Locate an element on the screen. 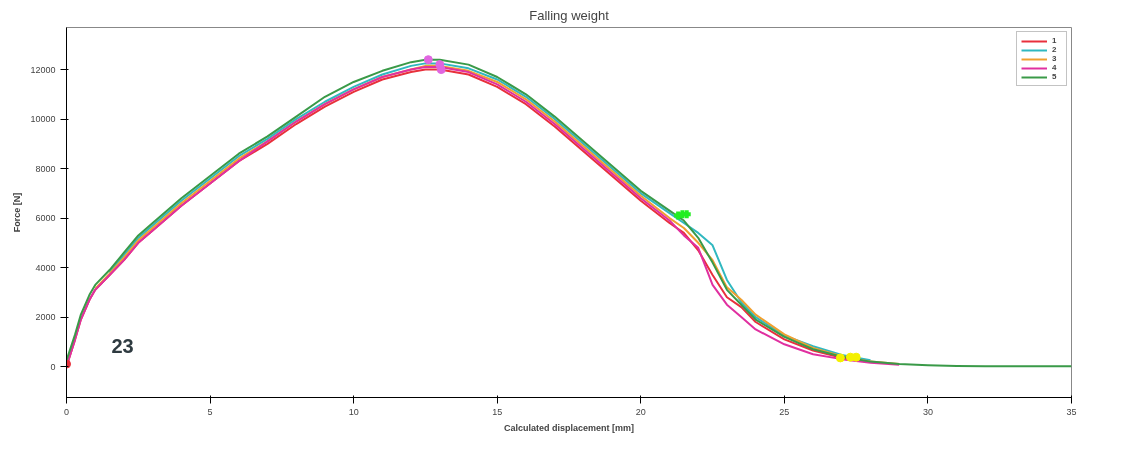  y-tick-label: 0 is located at coordinates (53, 366).